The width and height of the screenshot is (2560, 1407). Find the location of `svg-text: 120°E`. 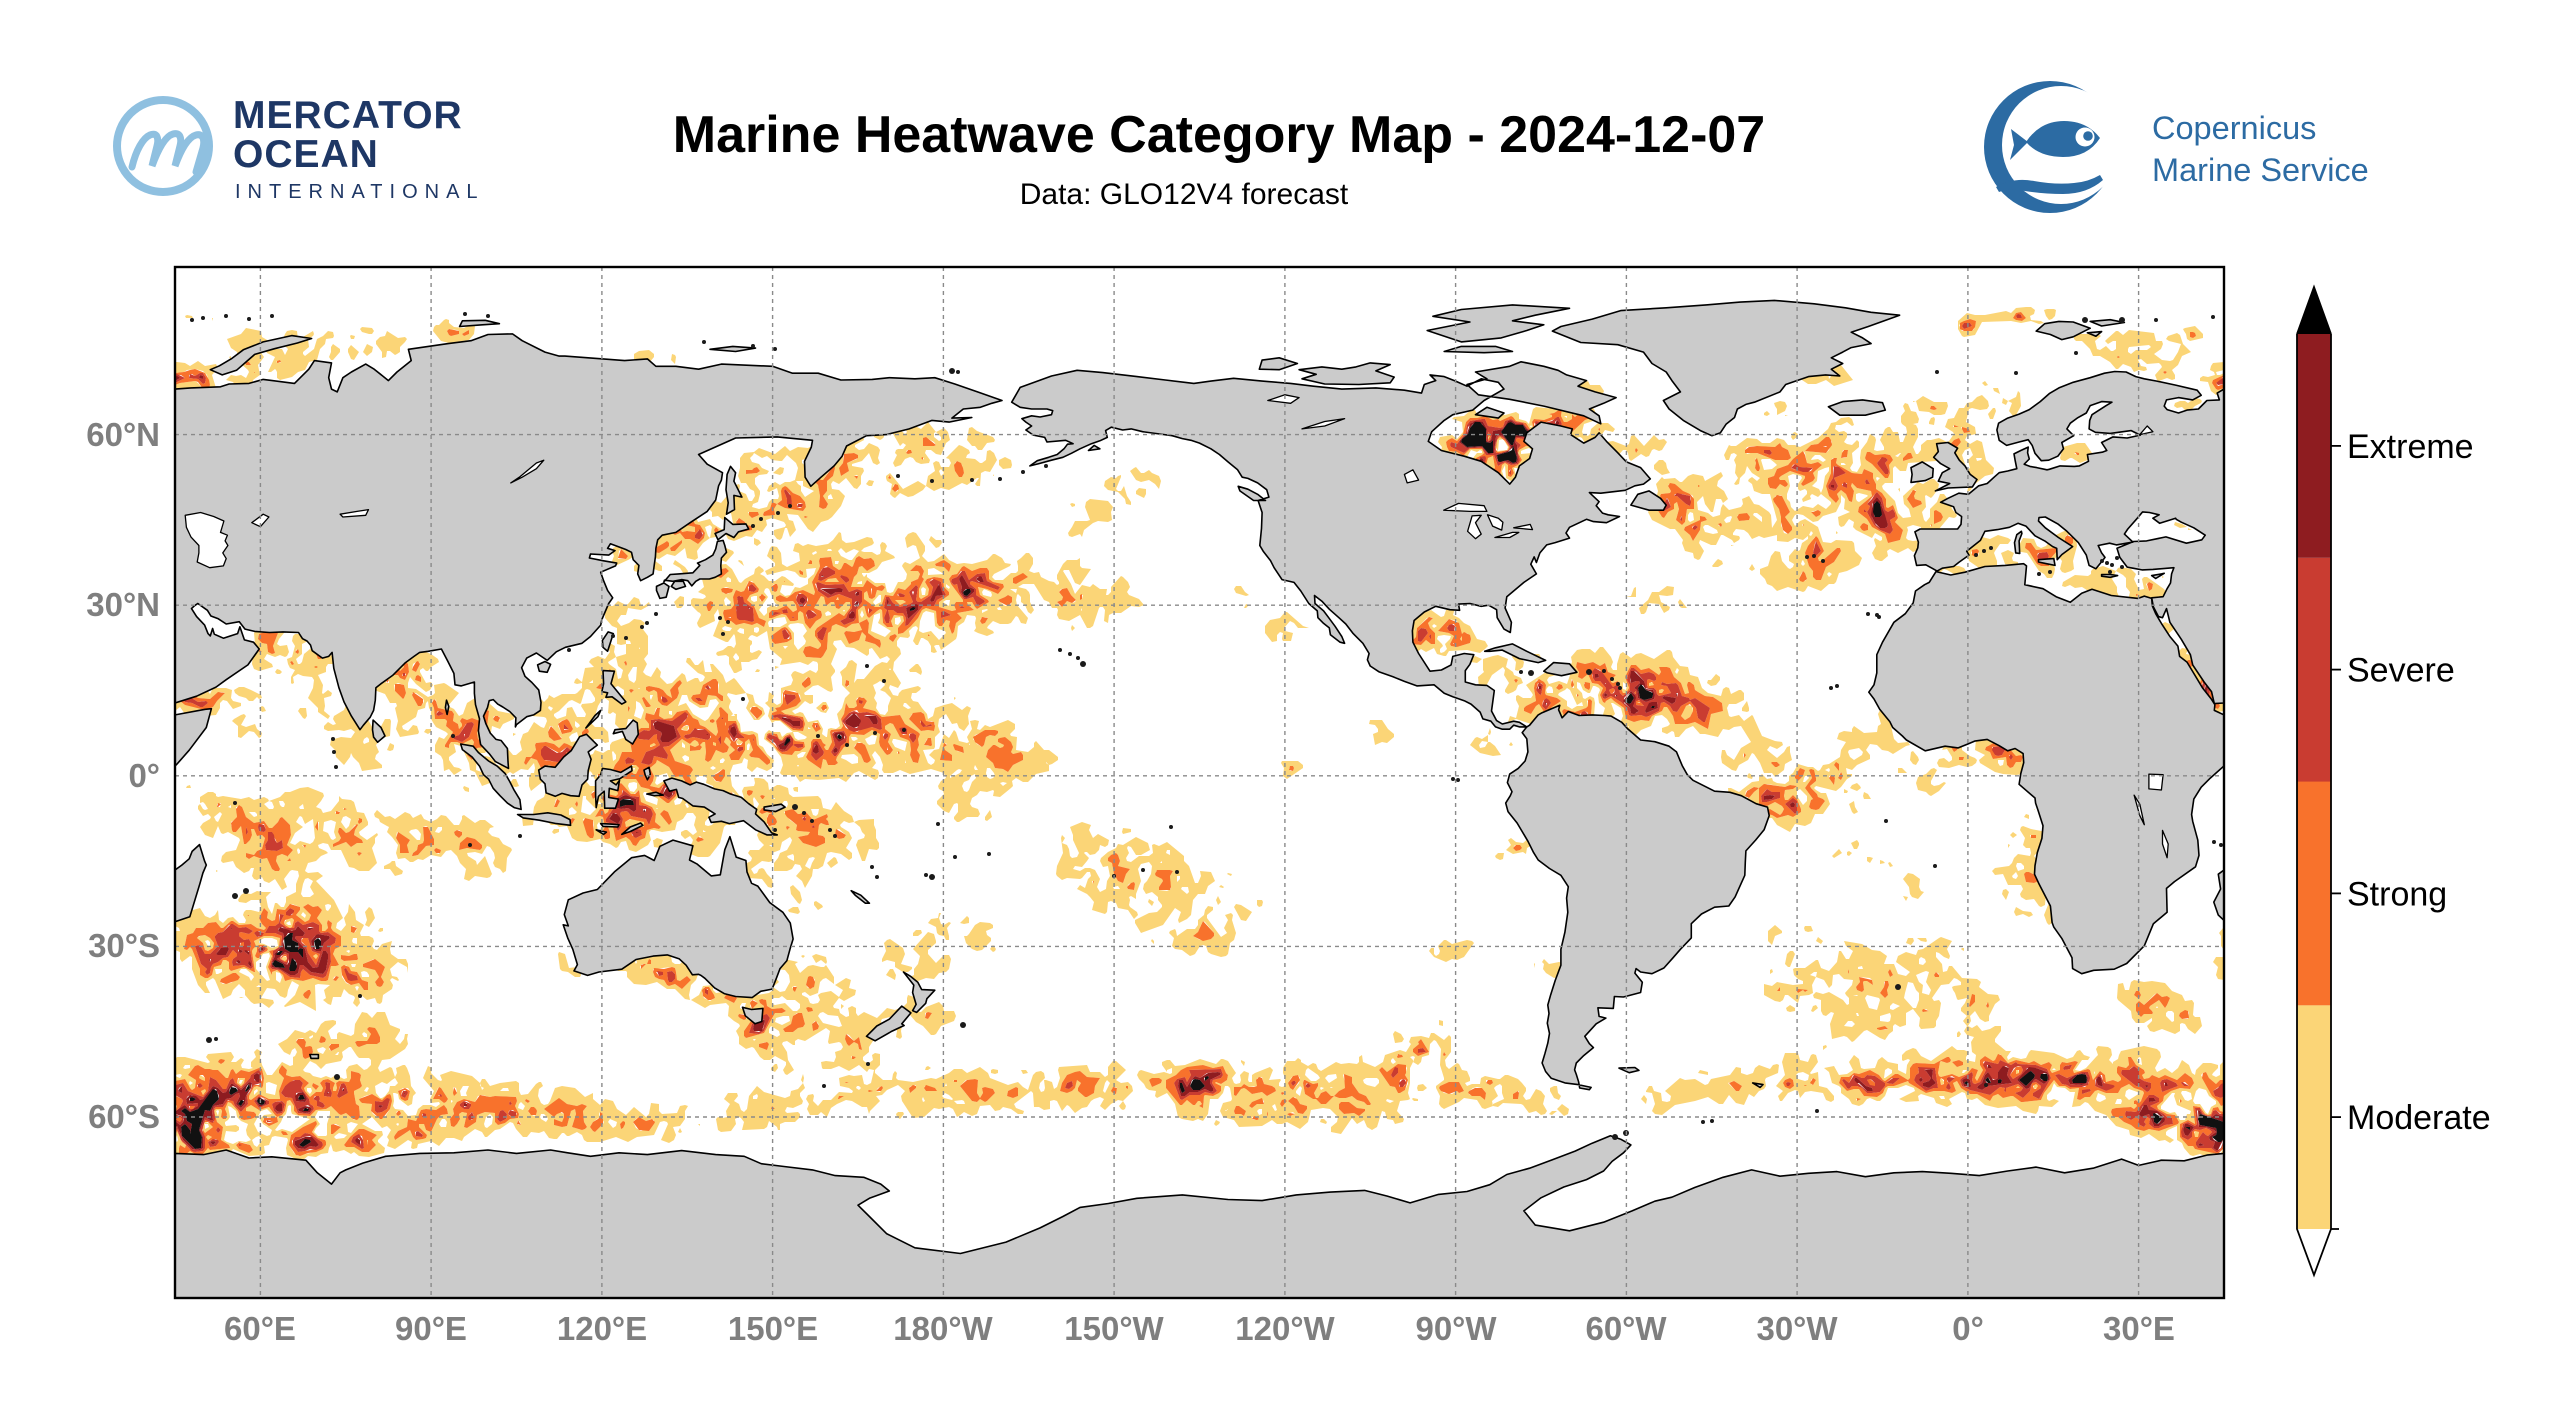

svg-text: 120°E is located at coordinates (602, 1328).